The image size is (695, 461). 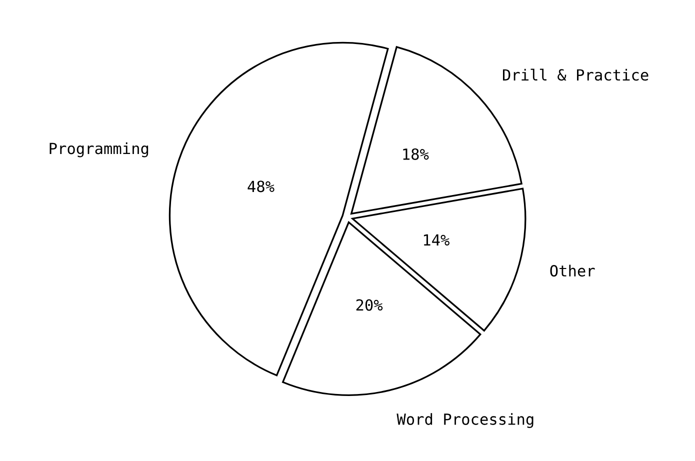 What do you see at coordinates (465, 420) in the screenshot?
I see `slice-label: Word Processing` at bounding box center [465, 420].